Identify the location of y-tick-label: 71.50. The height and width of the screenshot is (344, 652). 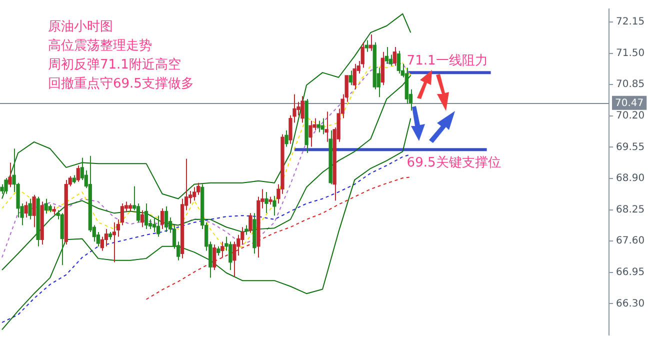
(630, 53).